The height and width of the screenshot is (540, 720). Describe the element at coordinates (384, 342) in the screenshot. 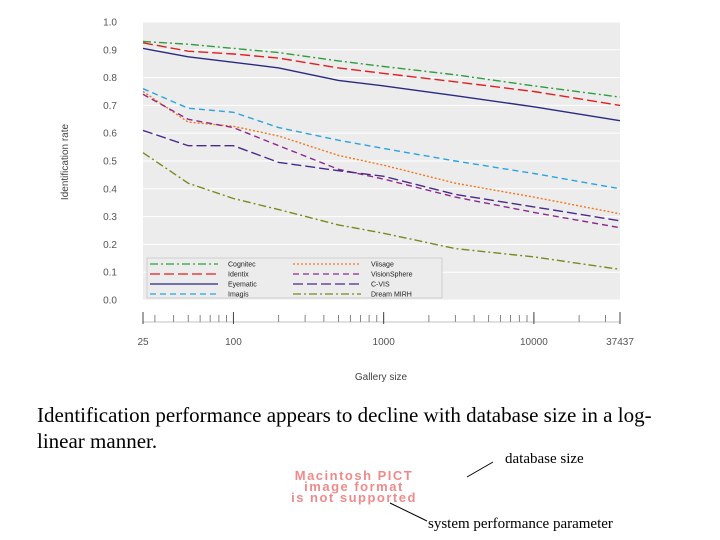

I see `x-tick-label: 1000` at that location.